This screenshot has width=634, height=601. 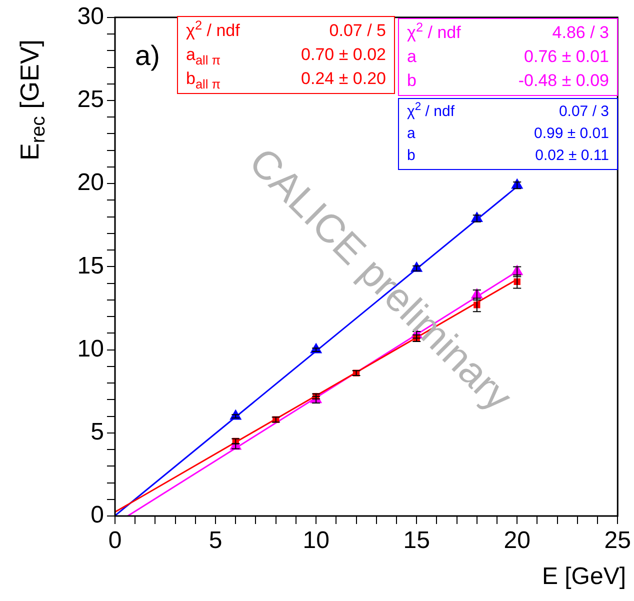 I want to click on y-tick-label: 10, so click(x=90, y=348).